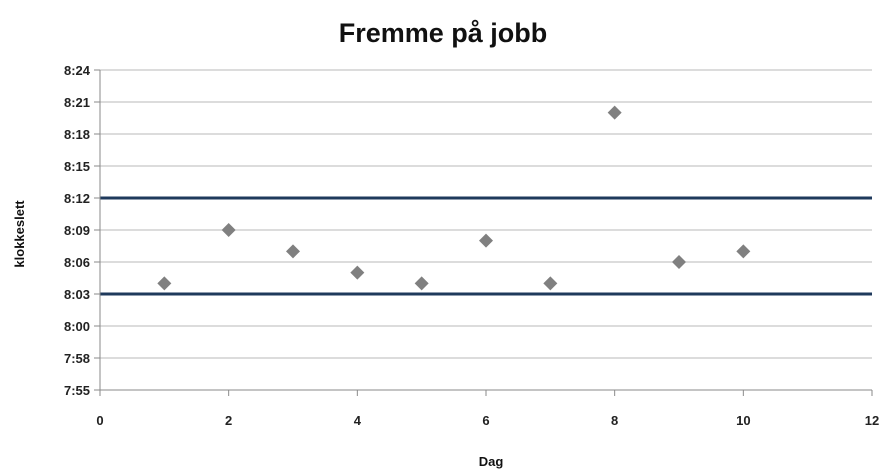  Describe the element at coordinates (872, 420) in the screenshot. I see `x-tick-label: 12` at that location.